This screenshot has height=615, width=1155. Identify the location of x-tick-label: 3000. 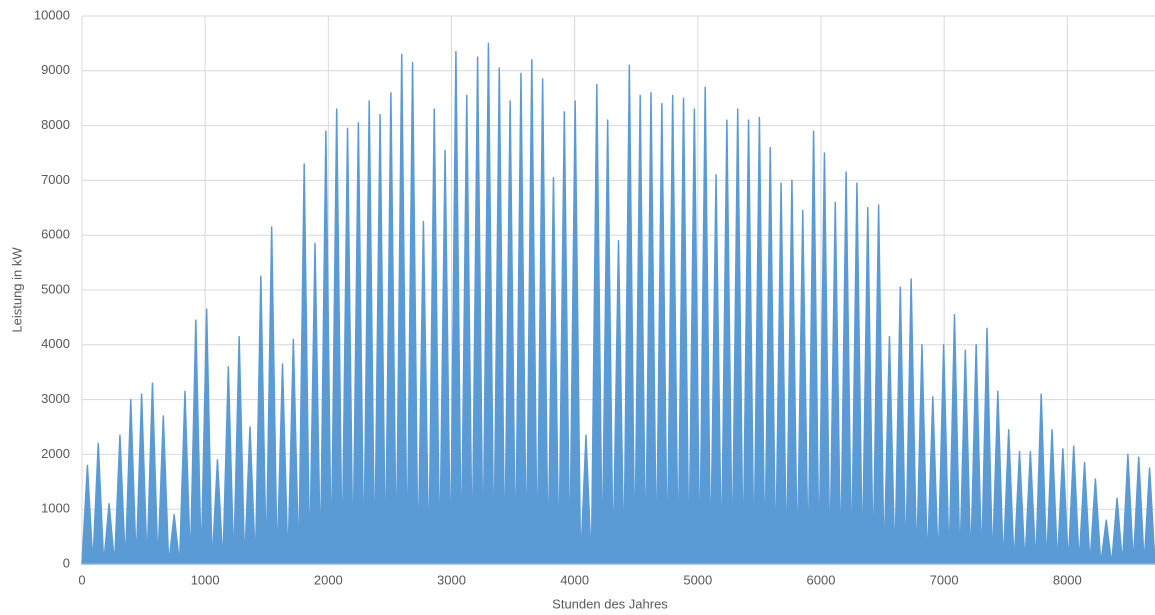
(451, 579).